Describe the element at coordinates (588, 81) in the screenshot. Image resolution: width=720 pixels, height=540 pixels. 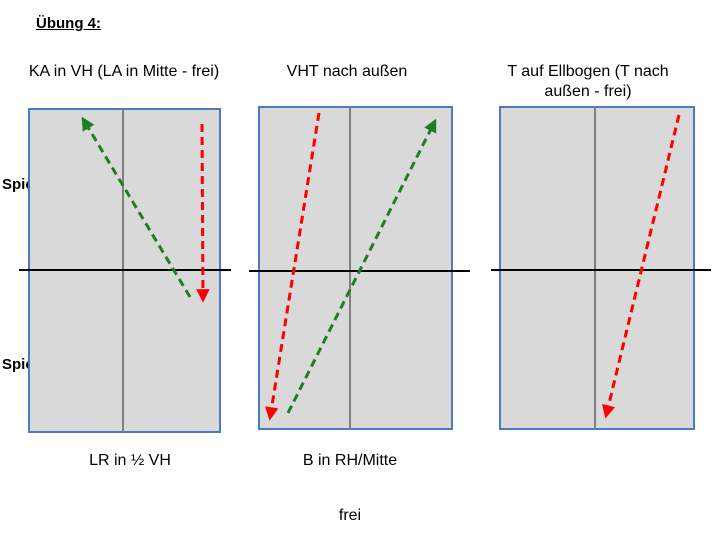
I see `drill-3-top-label: T auf Ellbogen (T nach außen - frei)` at that location.